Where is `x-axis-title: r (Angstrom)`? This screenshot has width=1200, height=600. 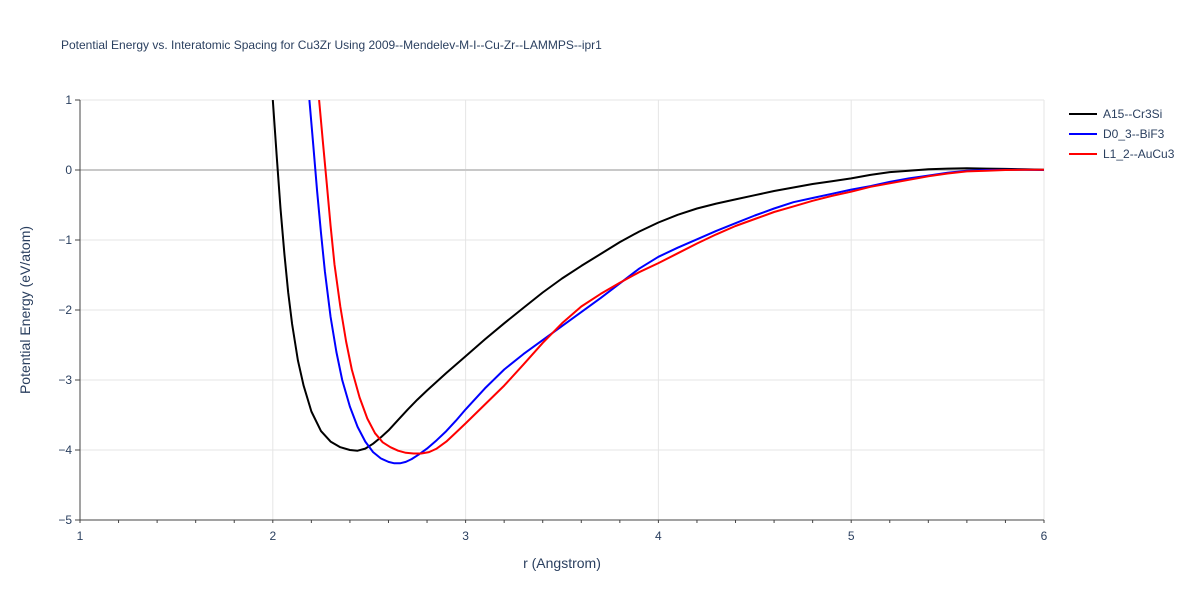 x-axis-title: r (Angstrom) is located at coordinates (562, 563).